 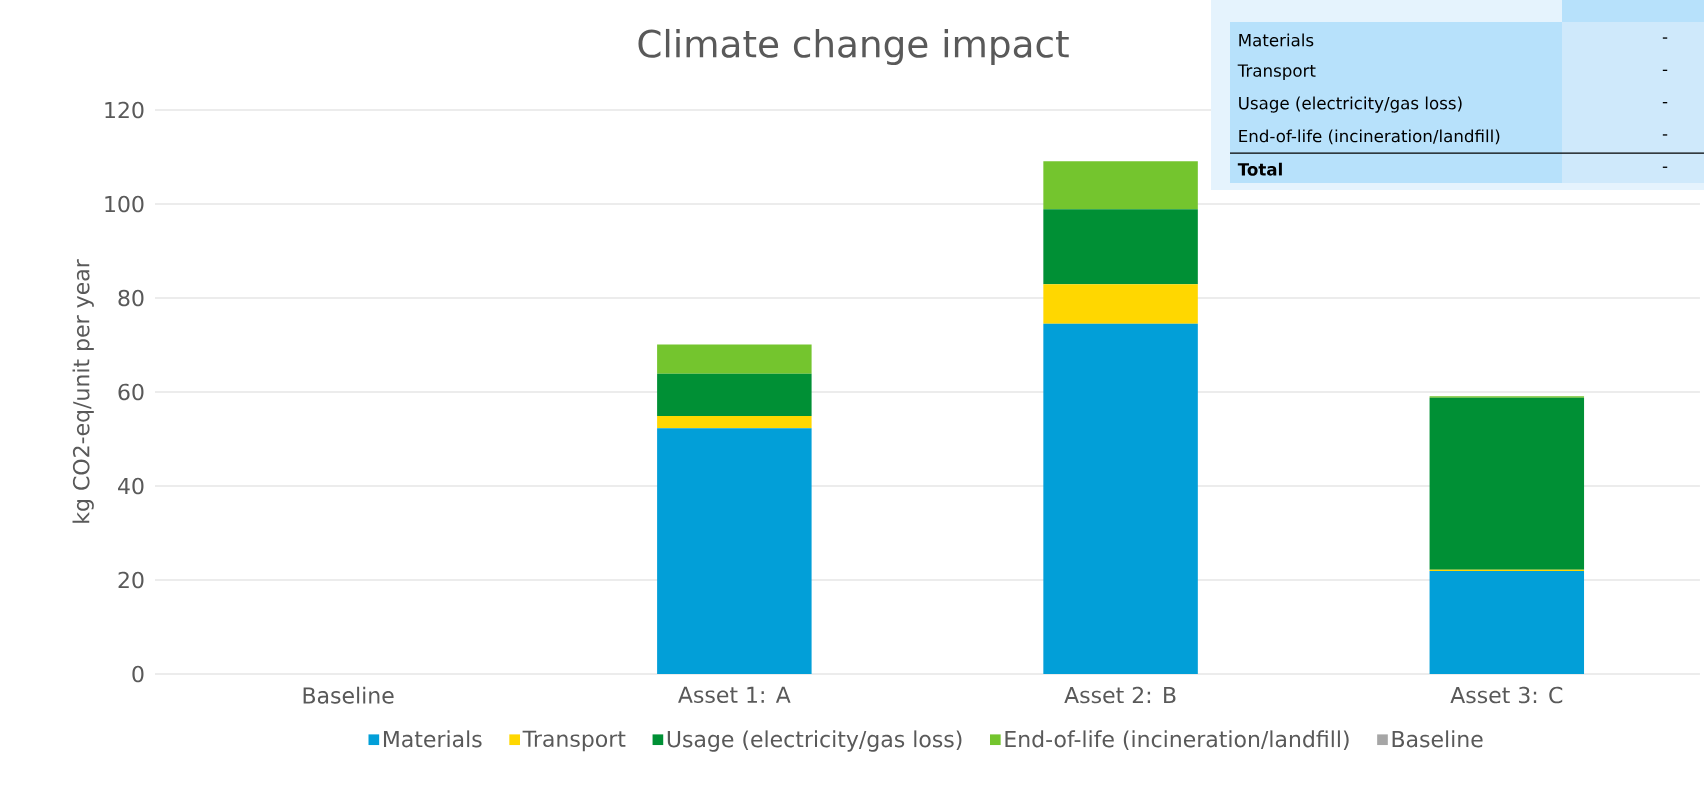 I want to click on y-tick-label: 100, so click(x=124, y=204).